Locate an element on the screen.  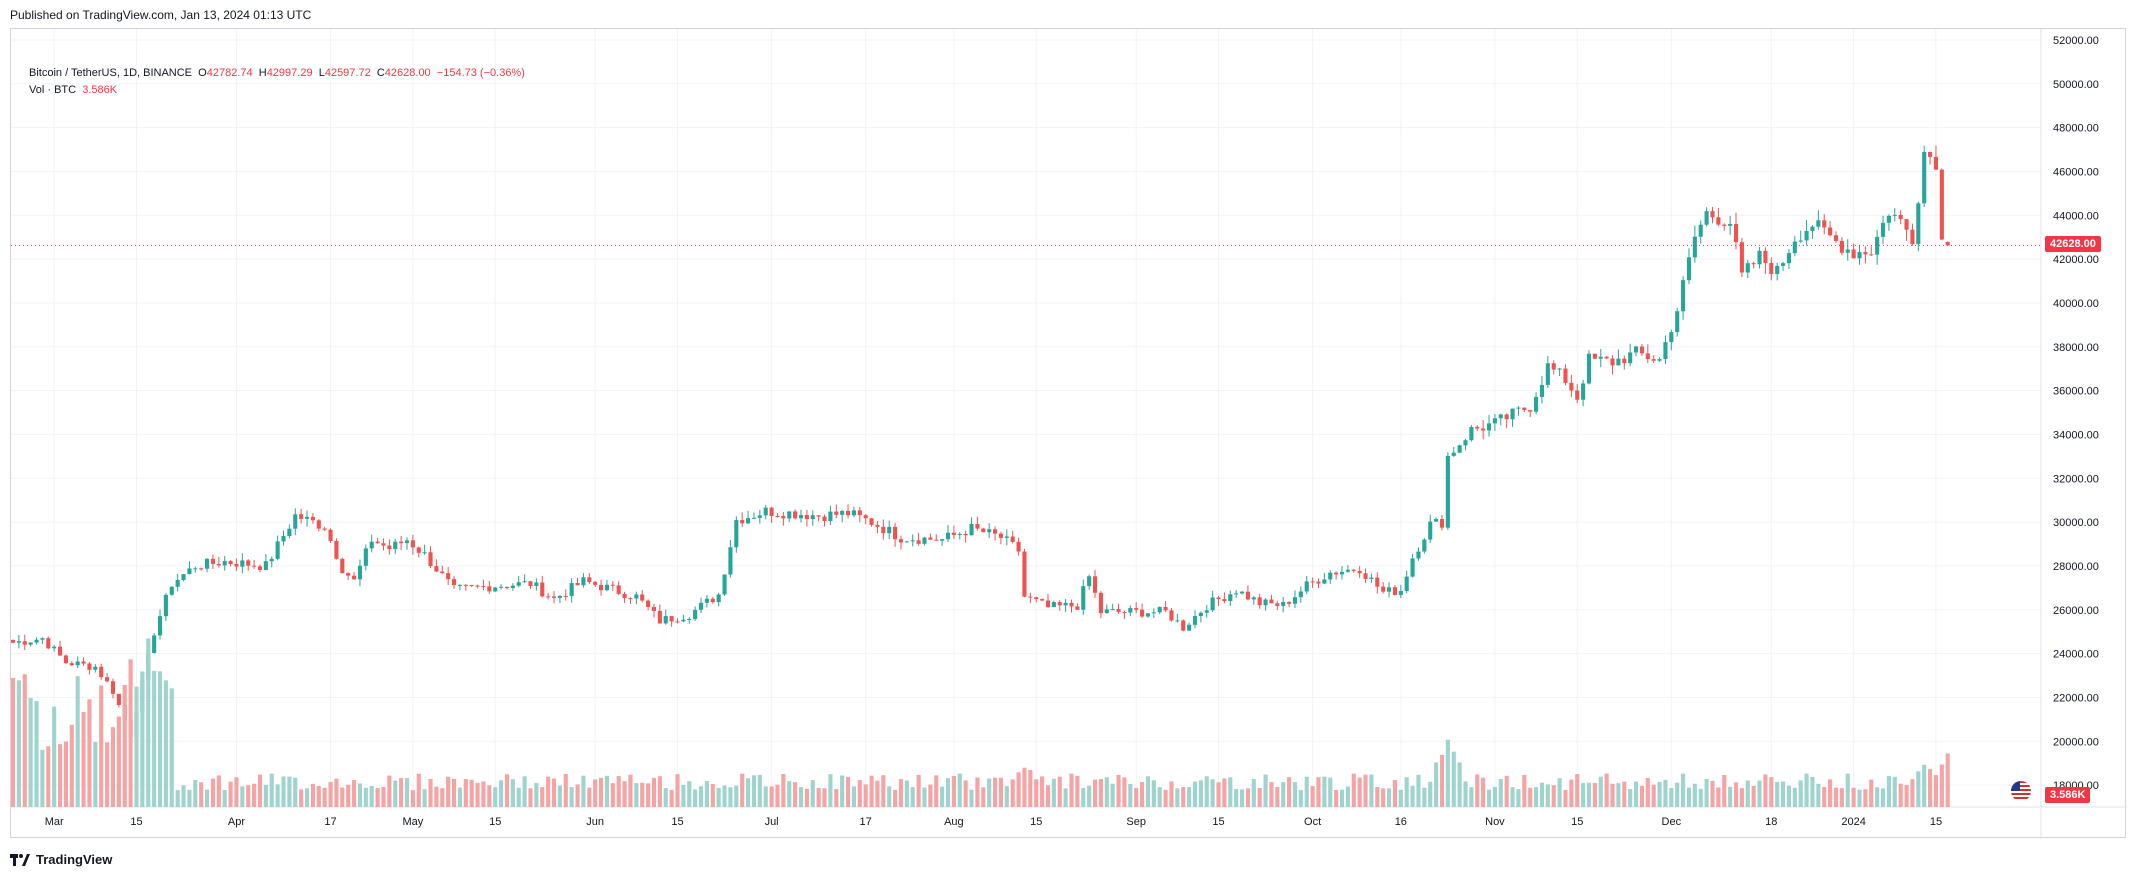
legend-symbol: Bitcoin / TetherUS, 1D, BINANCE is located at coordinates (111, 73).